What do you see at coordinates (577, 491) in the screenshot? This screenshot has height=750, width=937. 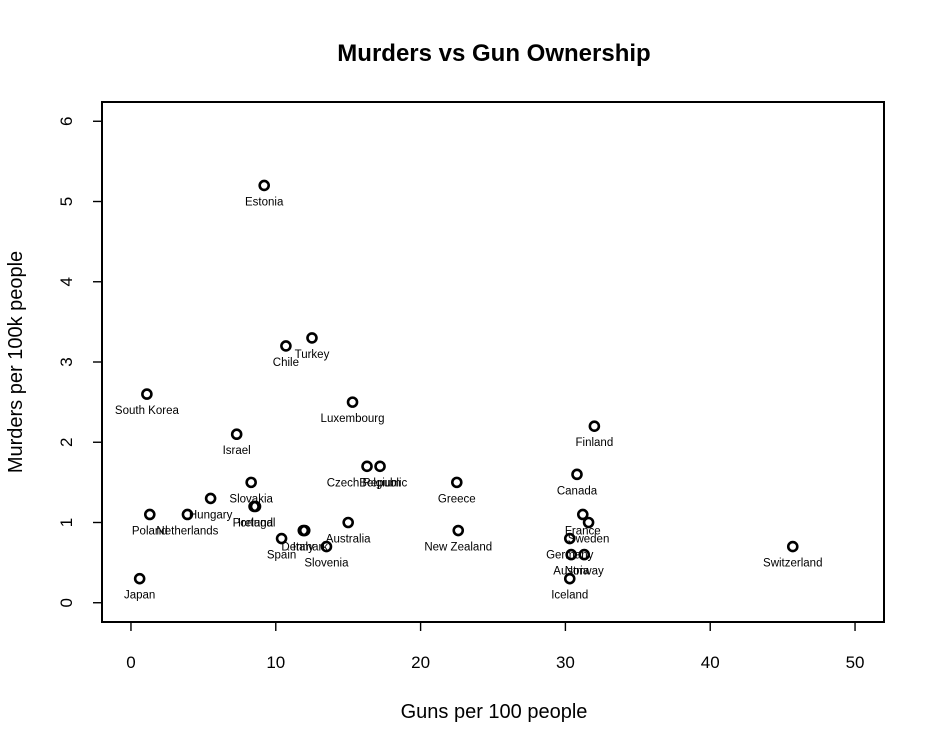 I see `point-label: Canada` at bounding box center [577, 491].